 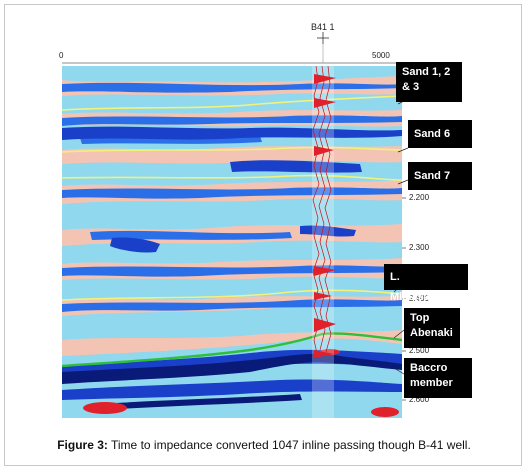 What do you see at coordinates (404, 299) in the screenshot?
I see `time-ticks` at bounding box center [404, 299].